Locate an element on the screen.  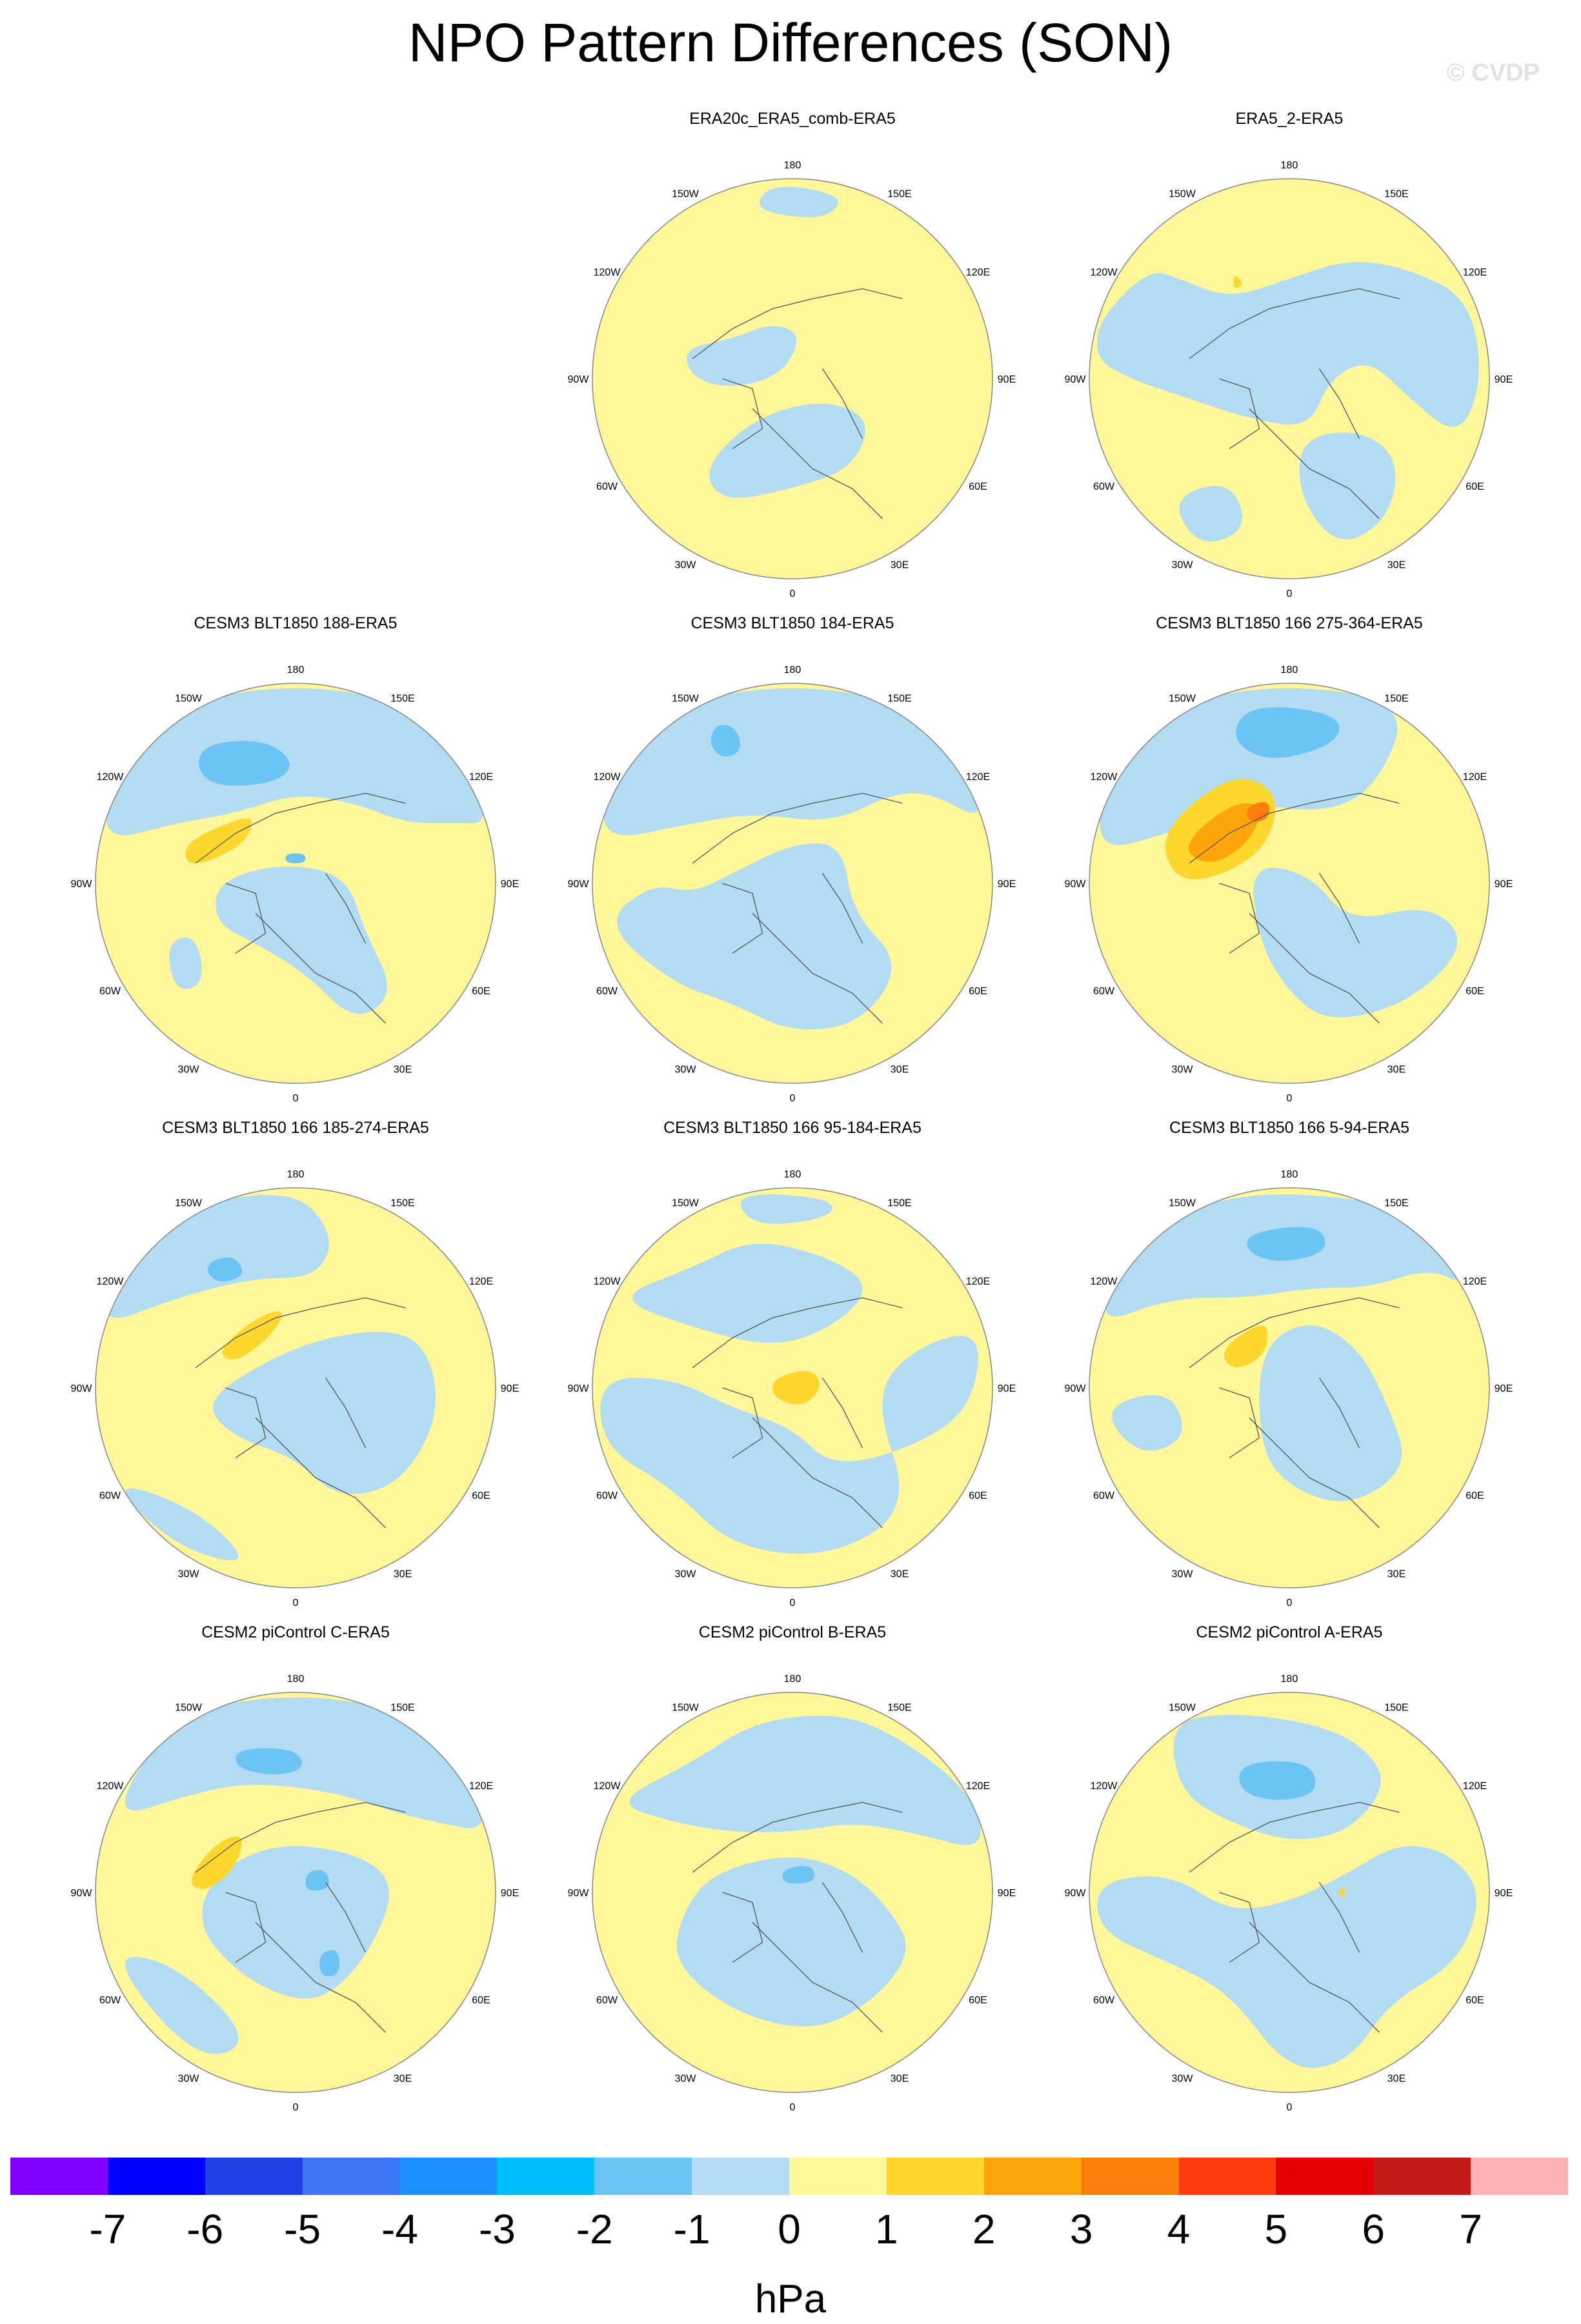
anomaly-contour-pos4 is located at coordinates (1258, 812).